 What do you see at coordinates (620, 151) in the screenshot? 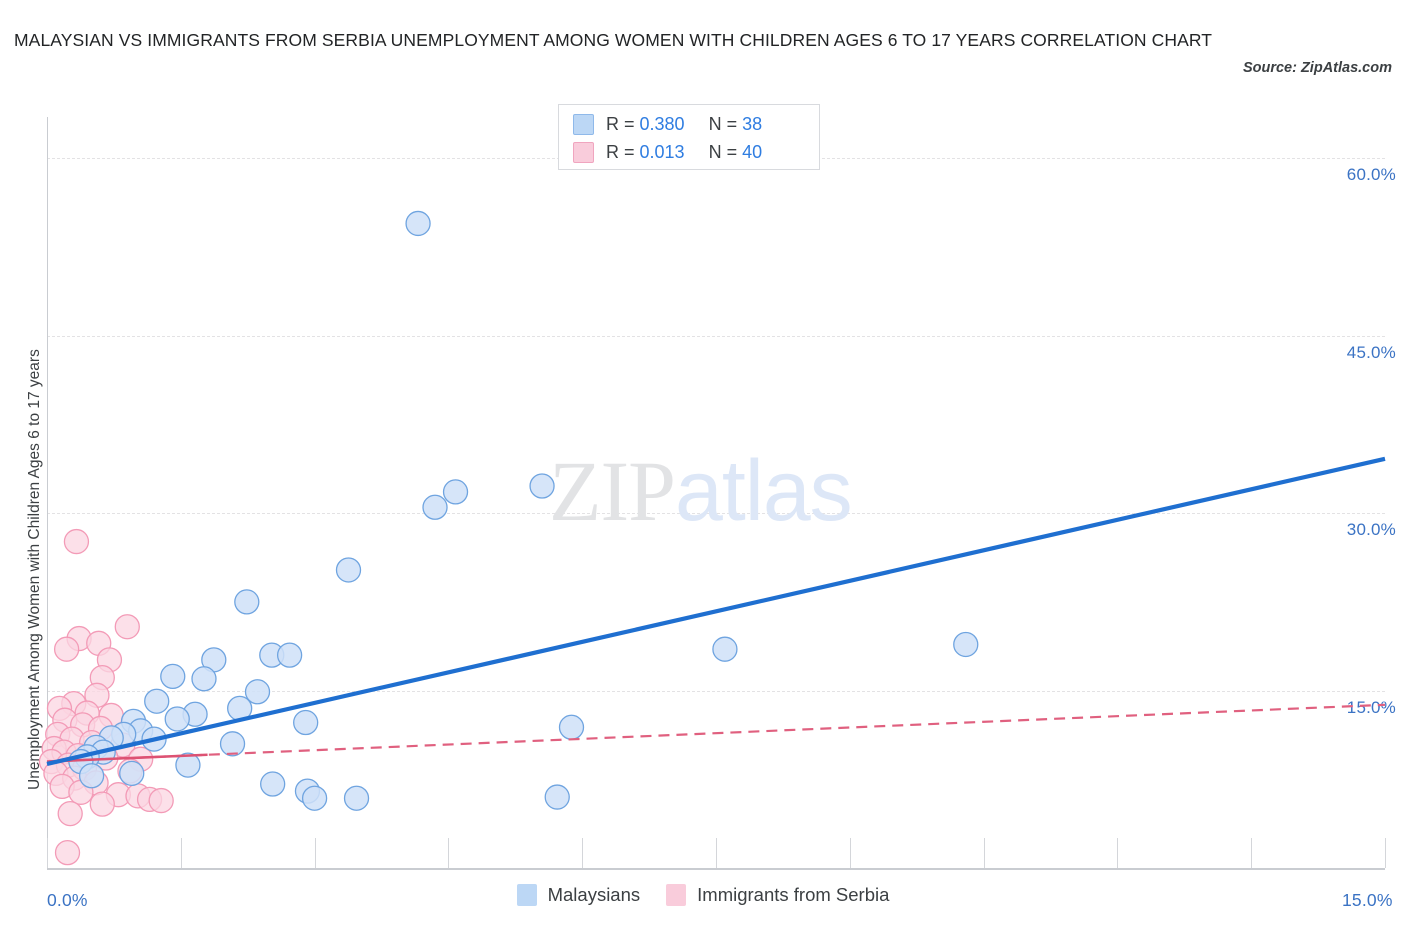
I see `r-label-serbia: R =` at bounding box center [620, 151].